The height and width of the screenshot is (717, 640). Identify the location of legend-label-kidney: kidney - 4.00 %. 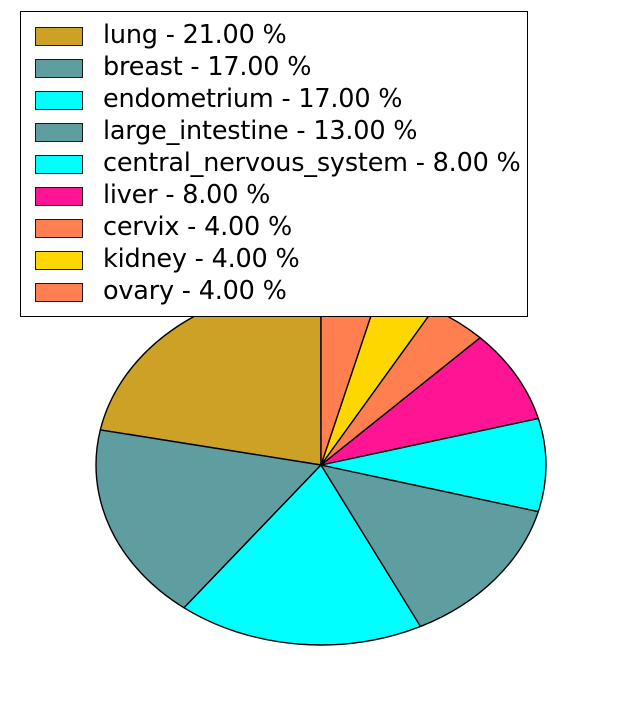
(201, 259).